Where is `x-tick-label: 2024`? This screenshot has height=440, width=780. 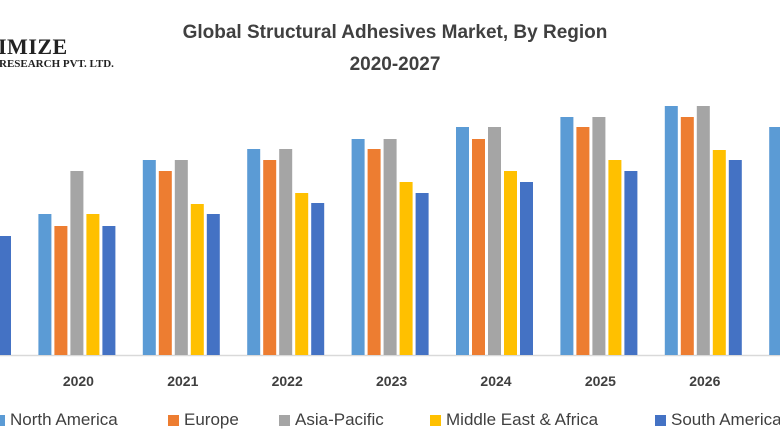
x-tick-label: 2024 is located at coordinates (495, 381).